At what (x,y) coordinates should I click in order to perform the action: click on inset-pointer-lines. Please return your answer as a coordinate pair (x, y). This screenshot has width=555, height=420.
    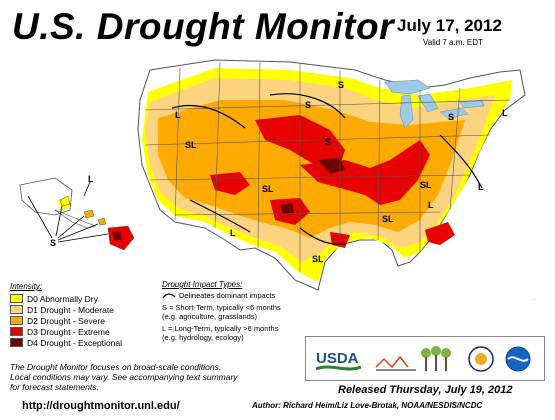
    Looking at the image, I should click on (68, 212).